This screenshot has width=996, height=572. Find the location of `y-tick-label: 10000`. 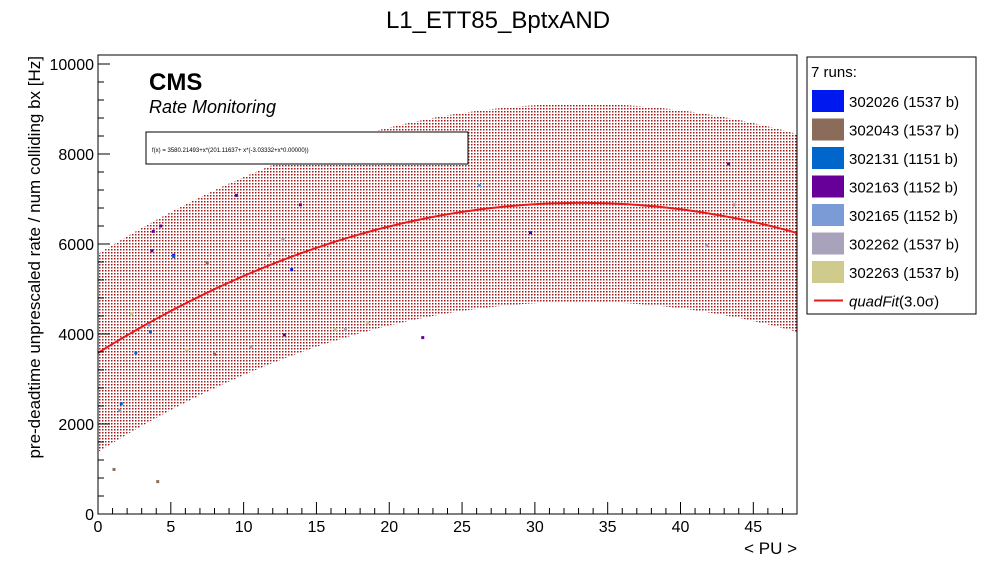

y-tick-label: 10000 is located at coordinates (72, 65).